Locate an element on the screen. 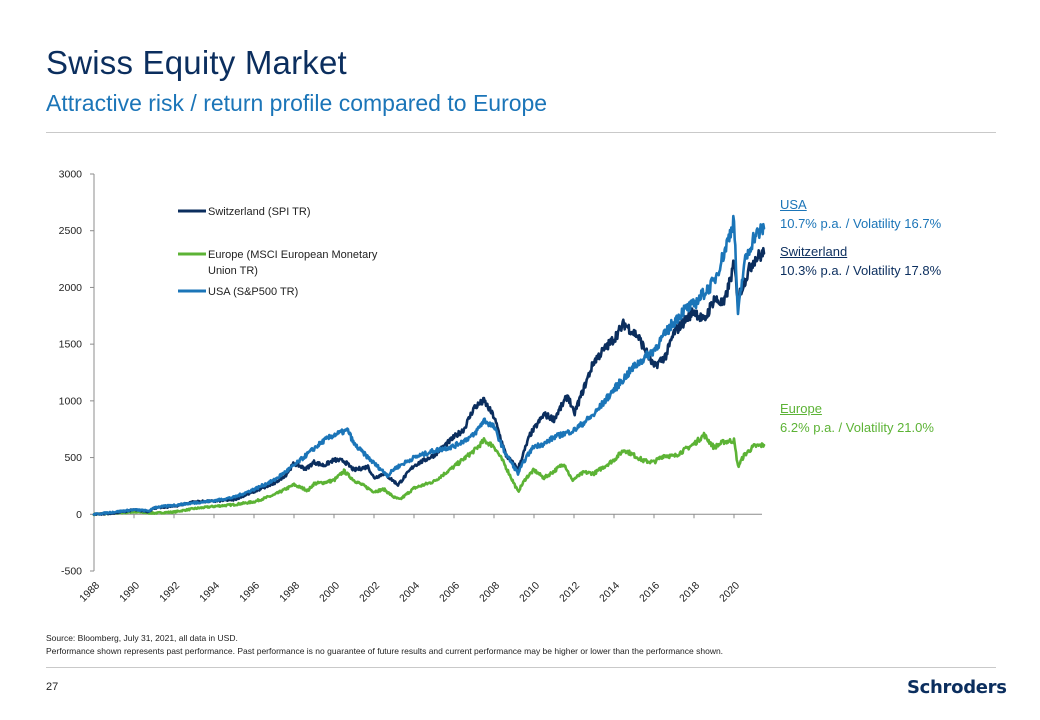  x-tick-label: 2006 is located at coordinates (449, 592).